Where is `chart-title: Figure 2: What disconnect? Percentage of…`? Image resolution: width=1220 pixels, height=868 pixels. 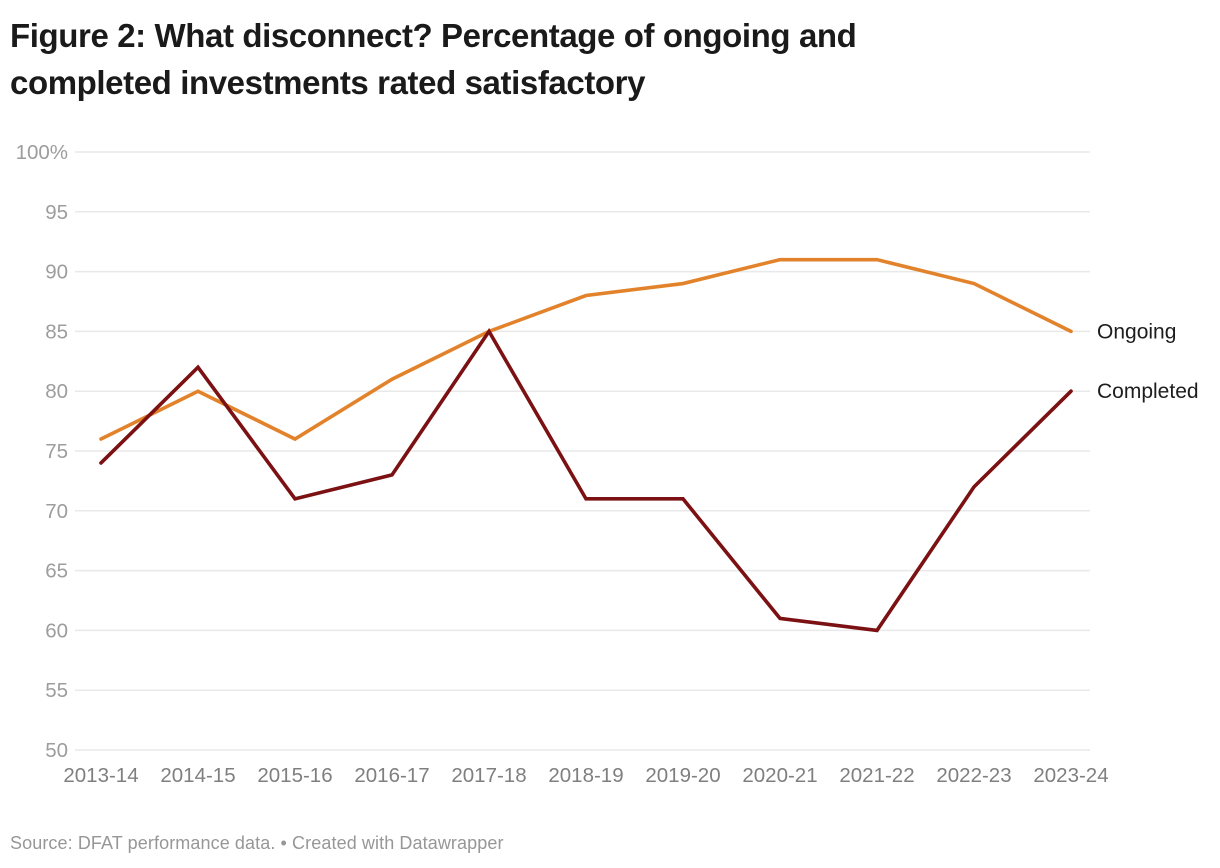 chart-title: Figure 2: What disconnect? Percentage of… is located at coordinates (585, 59).